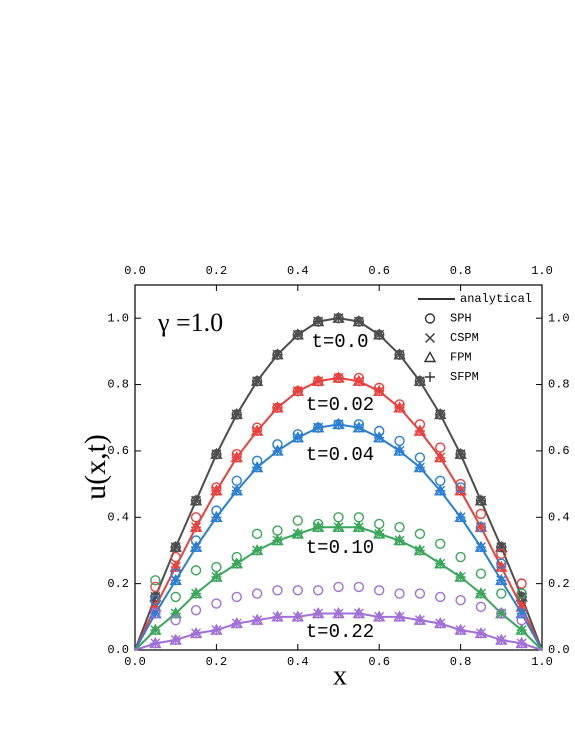 The height and width of the screenshot is (744, 575). What do you see at coordinates (340, 548) in the screenshot?
I see `series-label: t=0.10` at bounding box center [340, 548].